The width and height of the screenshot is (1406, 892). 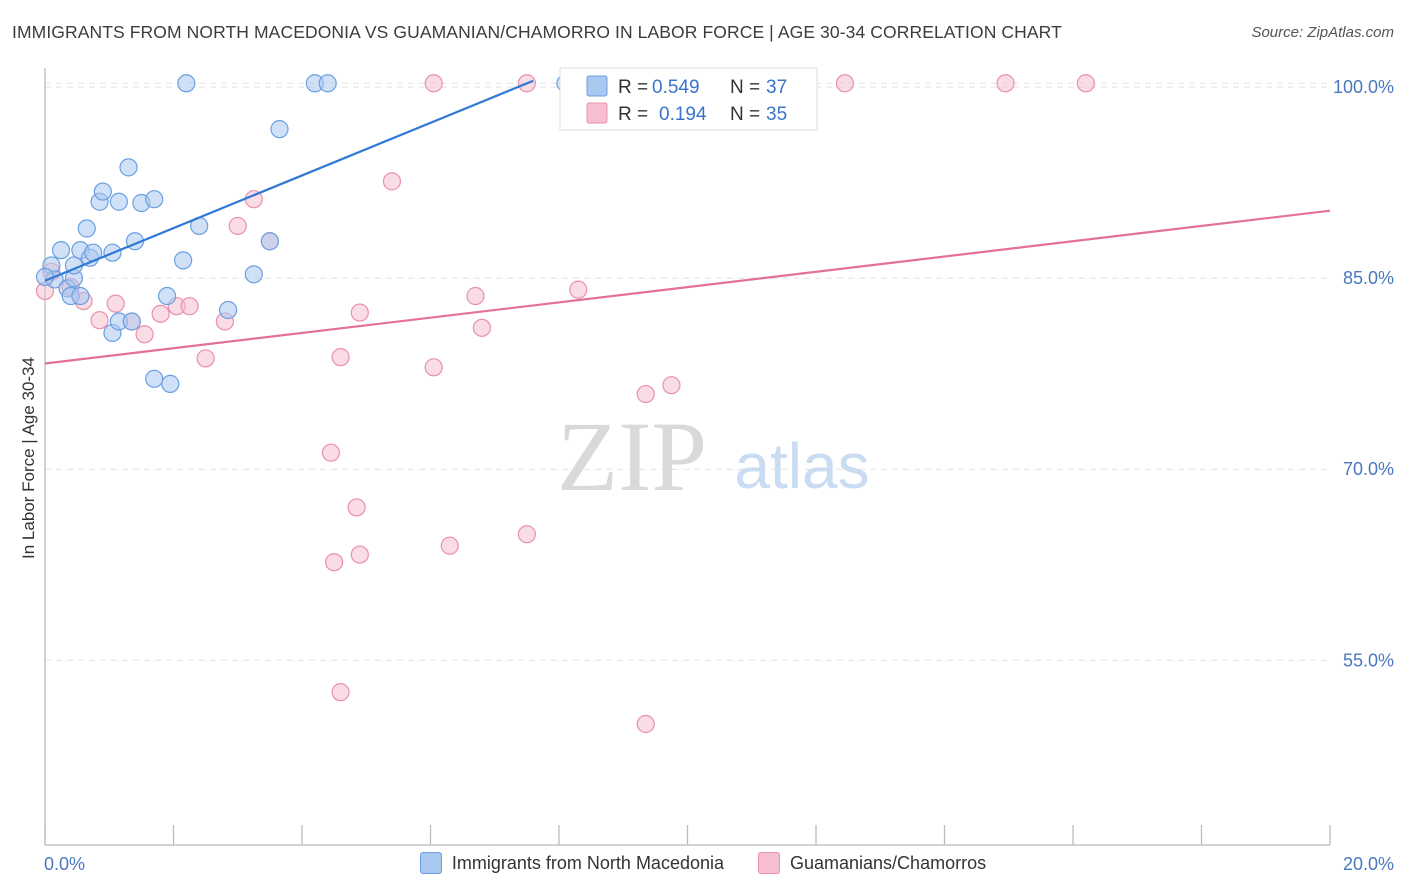 I want to click on legend-pink-swatch, so click(x=597, y=113).